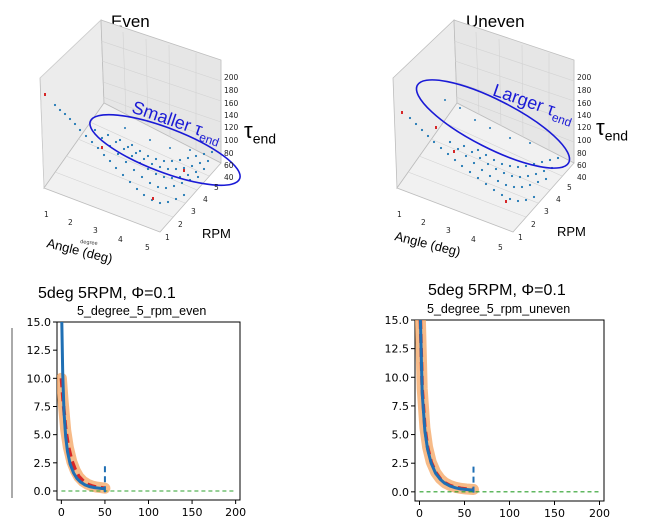  I want to click on plot-even: 0.0 2.5 5.0 7.5 10.0 12.5 15.0 0 50 100 150 200, so click(128, 417).